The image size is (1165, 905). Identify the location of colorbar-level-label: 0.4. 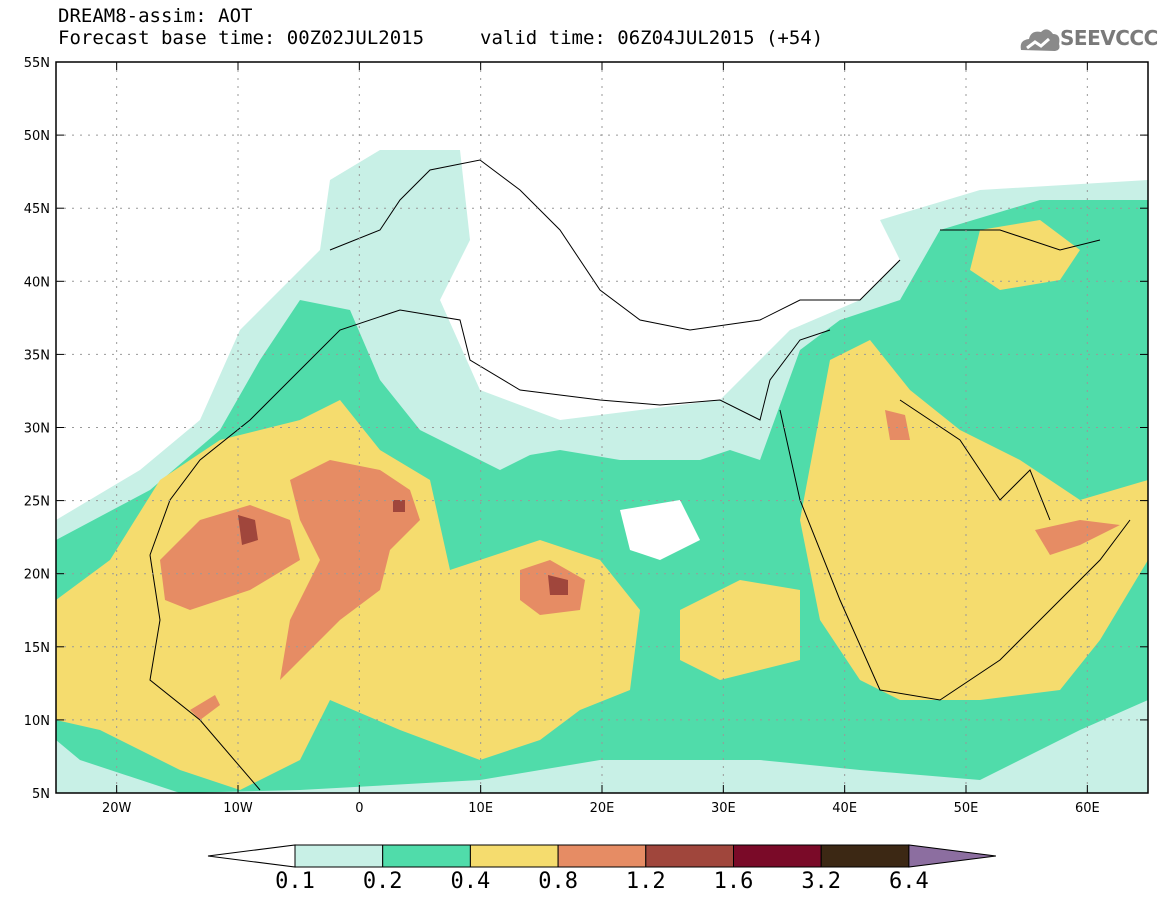
(470, 881).